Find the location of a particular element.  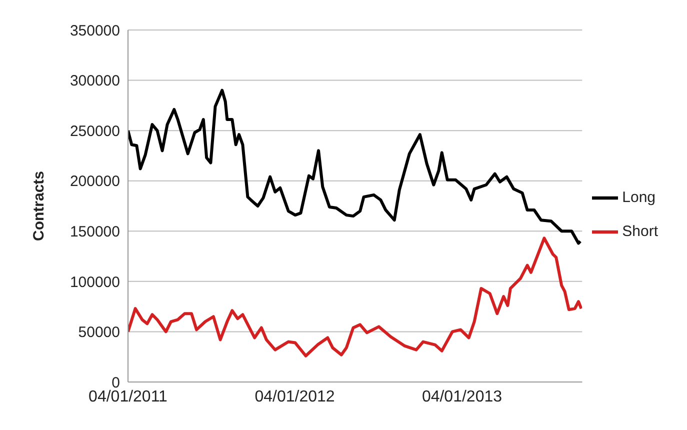

legend-label: Long is located at coordinates (639, 197).